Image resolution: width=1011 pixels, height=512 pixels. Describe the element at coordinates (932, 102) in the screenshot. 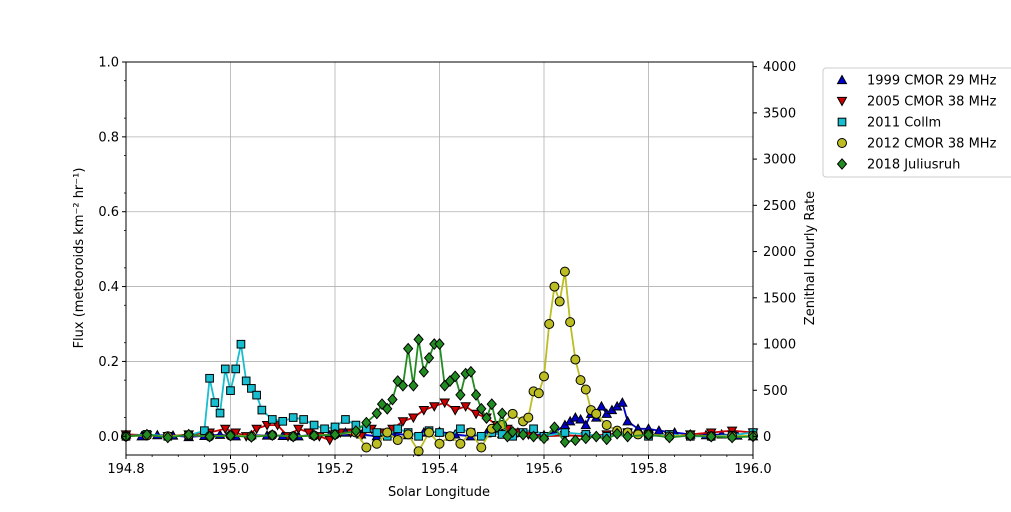

I see `legend-label: 2005 CMOR 38 MHz` at that location.